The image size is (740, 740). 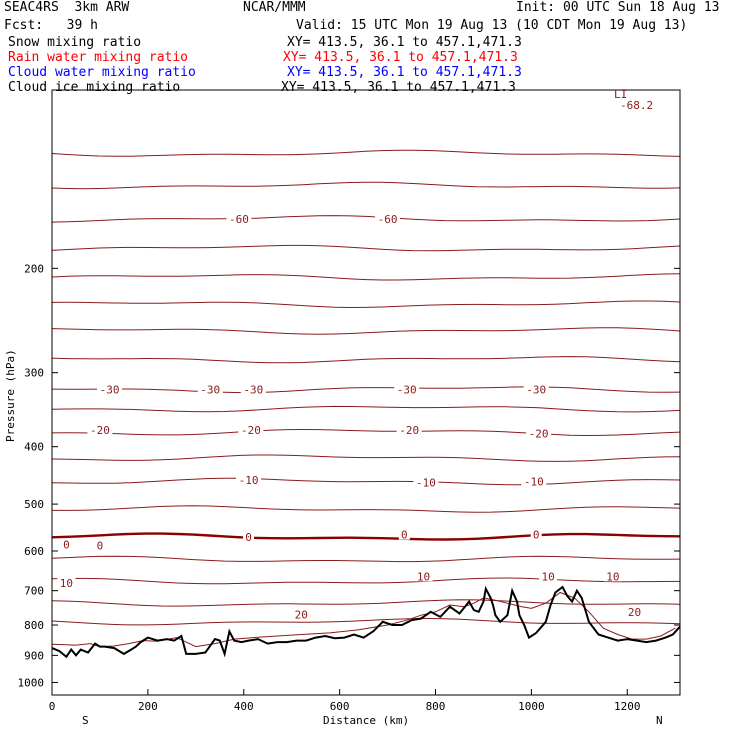 What do you see at coordinates (620, 94) in the screenshot?
I see `li-label: LI` at bounding box center [620, 94].